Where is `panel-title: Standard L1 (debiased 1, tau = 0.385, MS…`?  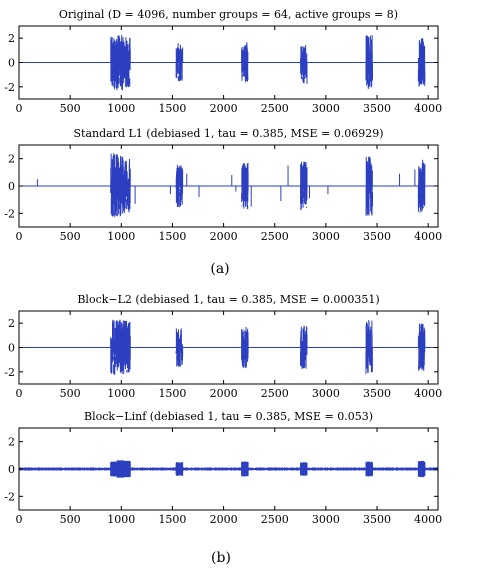 panel-title: Standard L1 (debiased 1, tau = 0.385, MS… is located at coordinates (228, 133).